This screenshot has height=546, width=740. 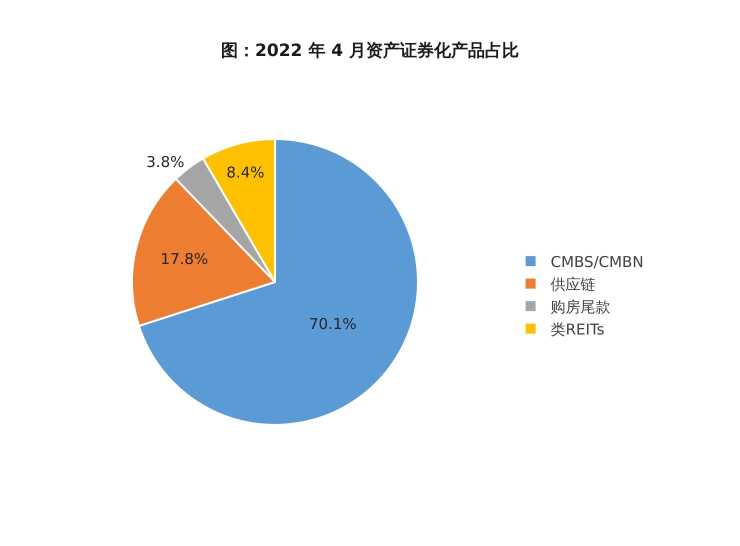 What do you see at coordinates (332, 324) in the screenshot?
I see `data-label: 70.1%` at bounding box center [332, 324].